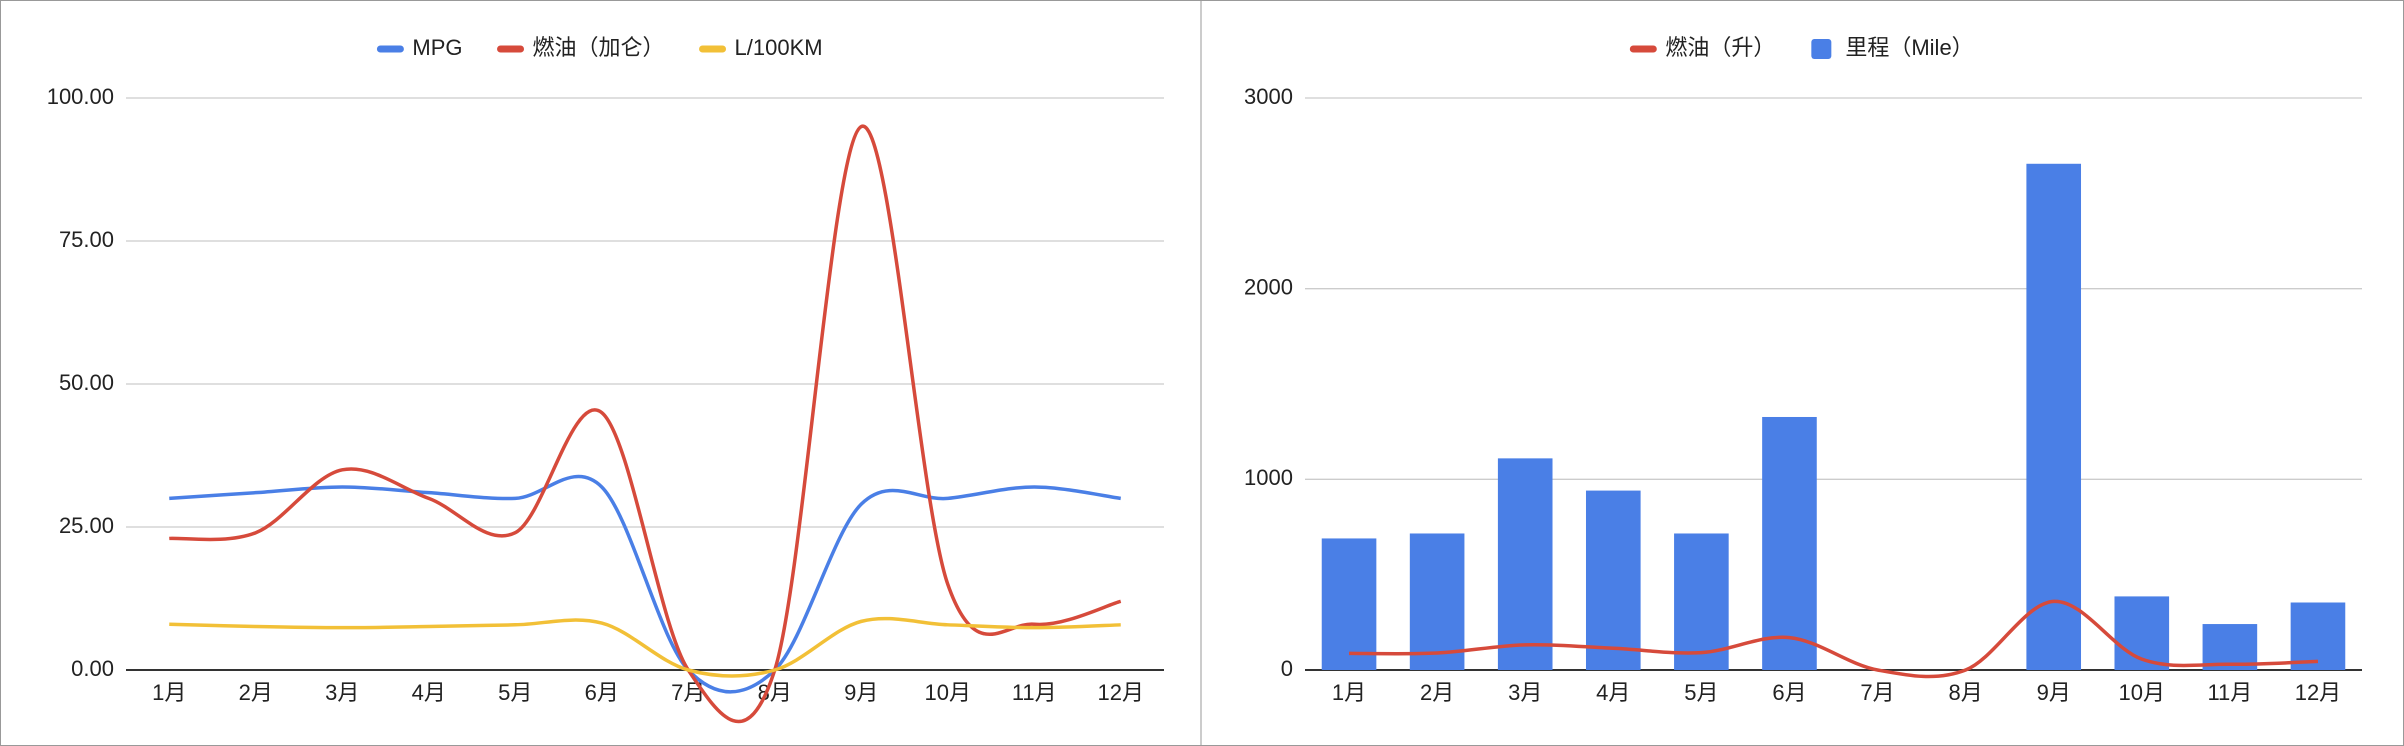 This screenshot has height=746, width=2404. Describe the element at coordinates (86, 525) in the screenshot. I see `y-tick-label: 25.00` at that location.